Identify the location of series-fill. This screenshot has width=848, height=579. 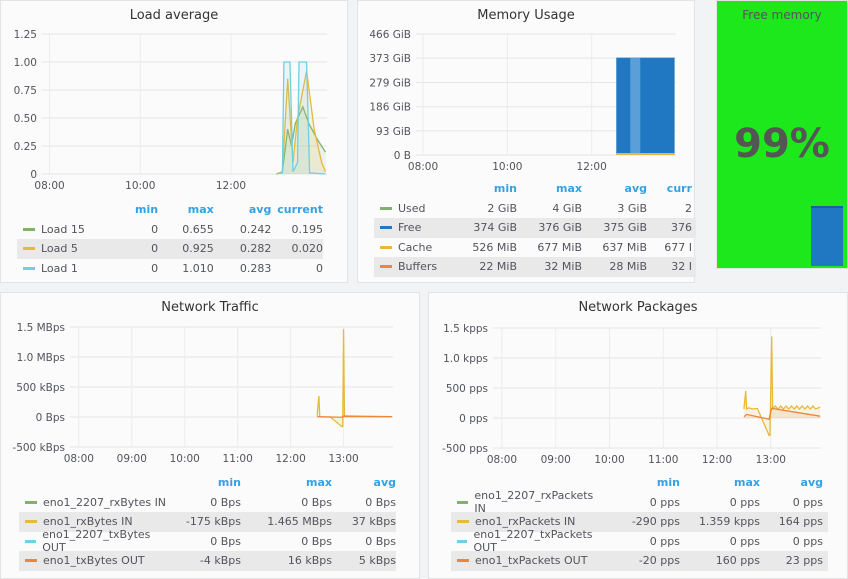
(301, 118).